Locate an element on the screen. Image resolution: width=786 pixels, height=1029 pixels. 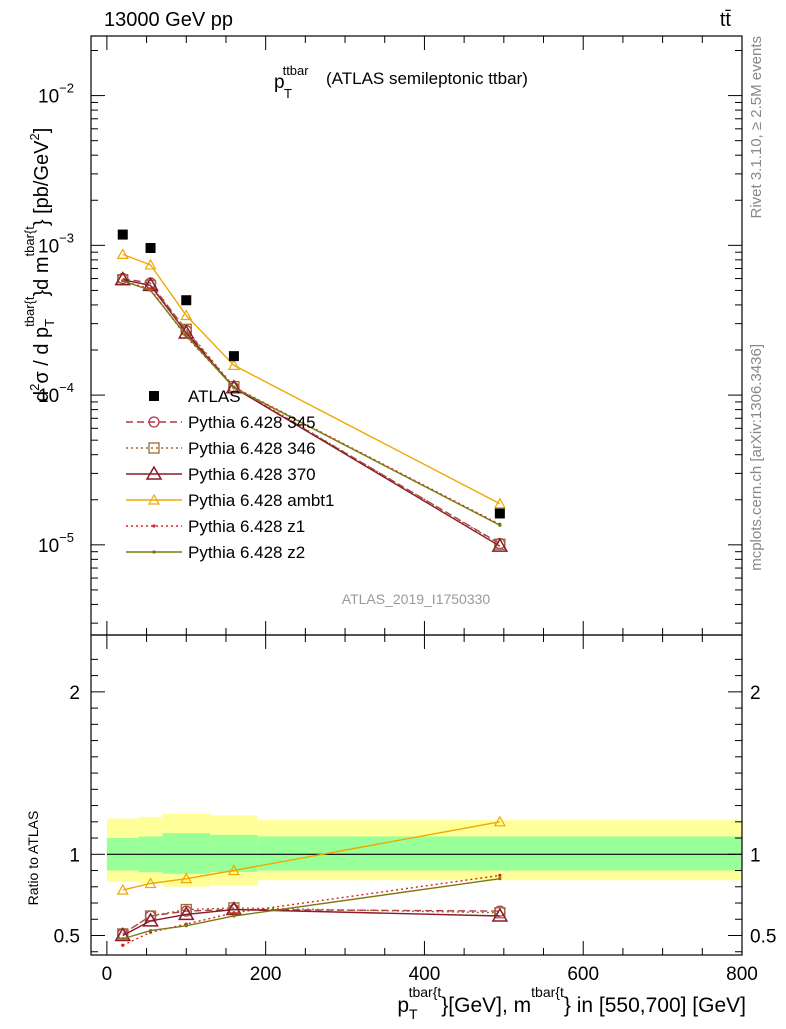
plot-title: pttbar is located at coordinates (291, 78).